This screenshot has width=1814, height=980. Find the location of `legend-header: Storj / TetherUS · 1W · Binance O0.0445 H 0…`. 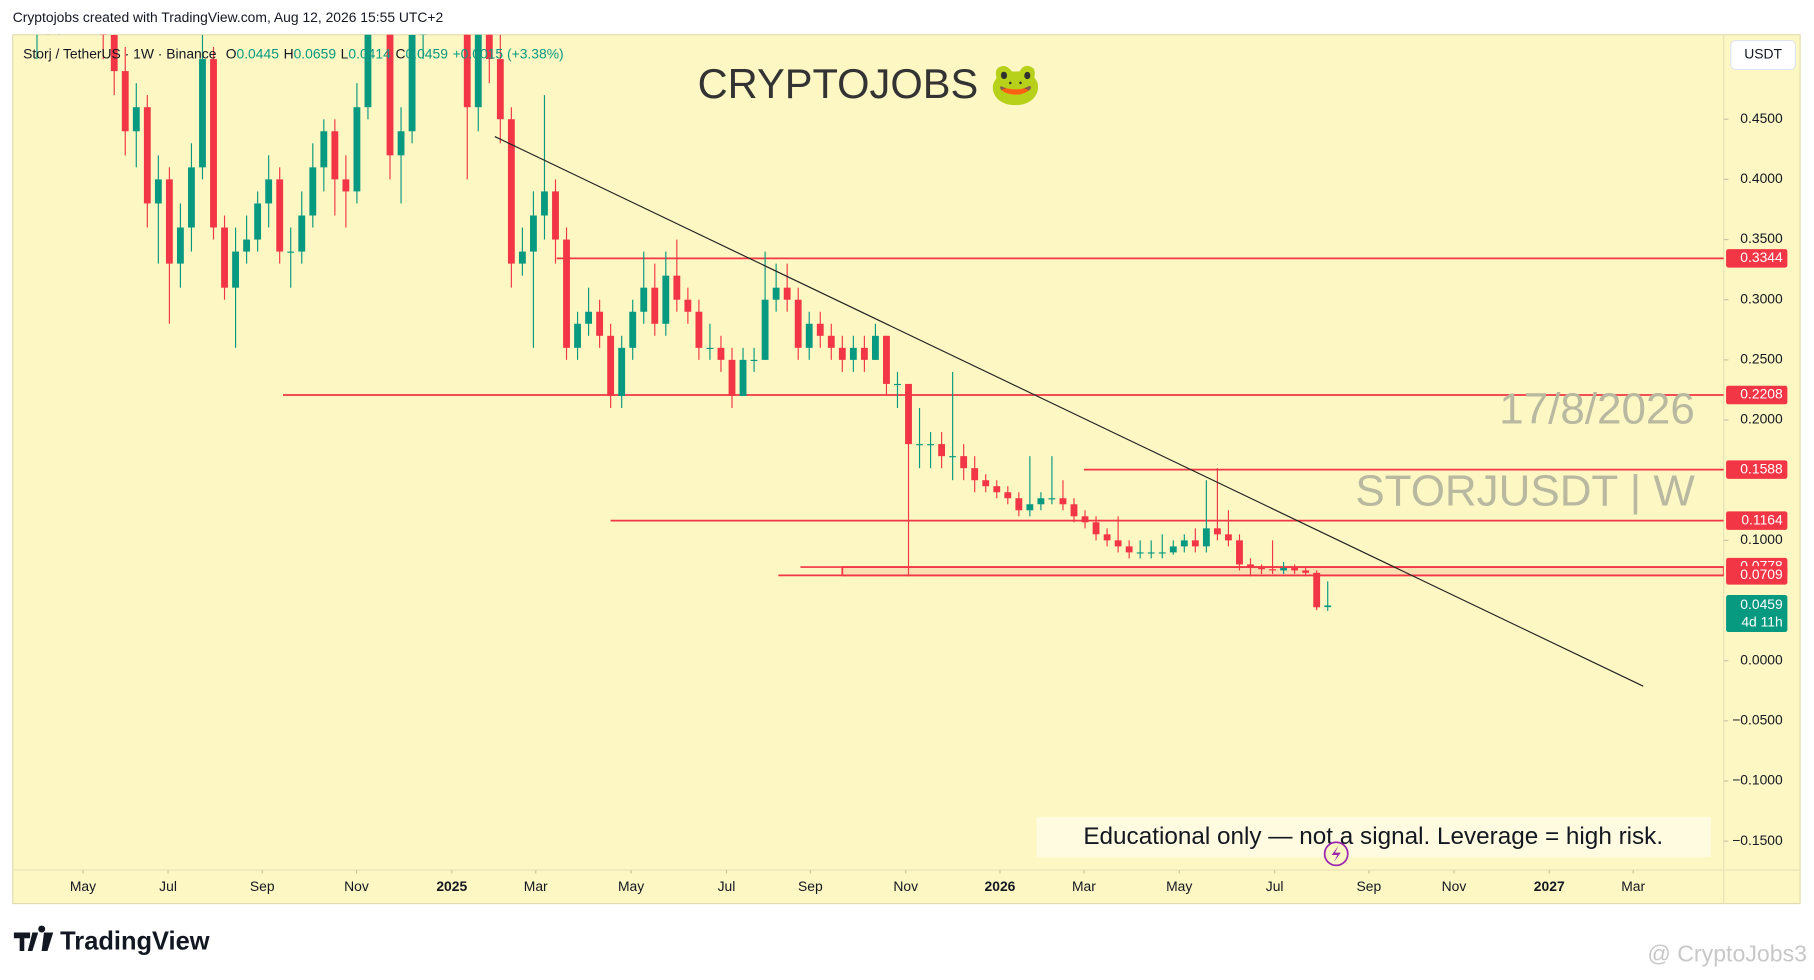

legend-header: Storj / TetherUS · 1W · Binance O0.0445 H 0… is located at coordinates (293, 53).